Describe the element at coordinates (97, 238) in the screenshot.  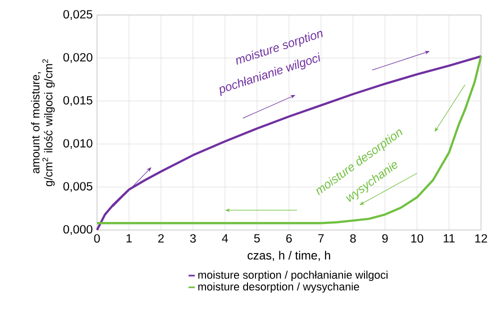
I see `x-tick-label: 0` at that location.